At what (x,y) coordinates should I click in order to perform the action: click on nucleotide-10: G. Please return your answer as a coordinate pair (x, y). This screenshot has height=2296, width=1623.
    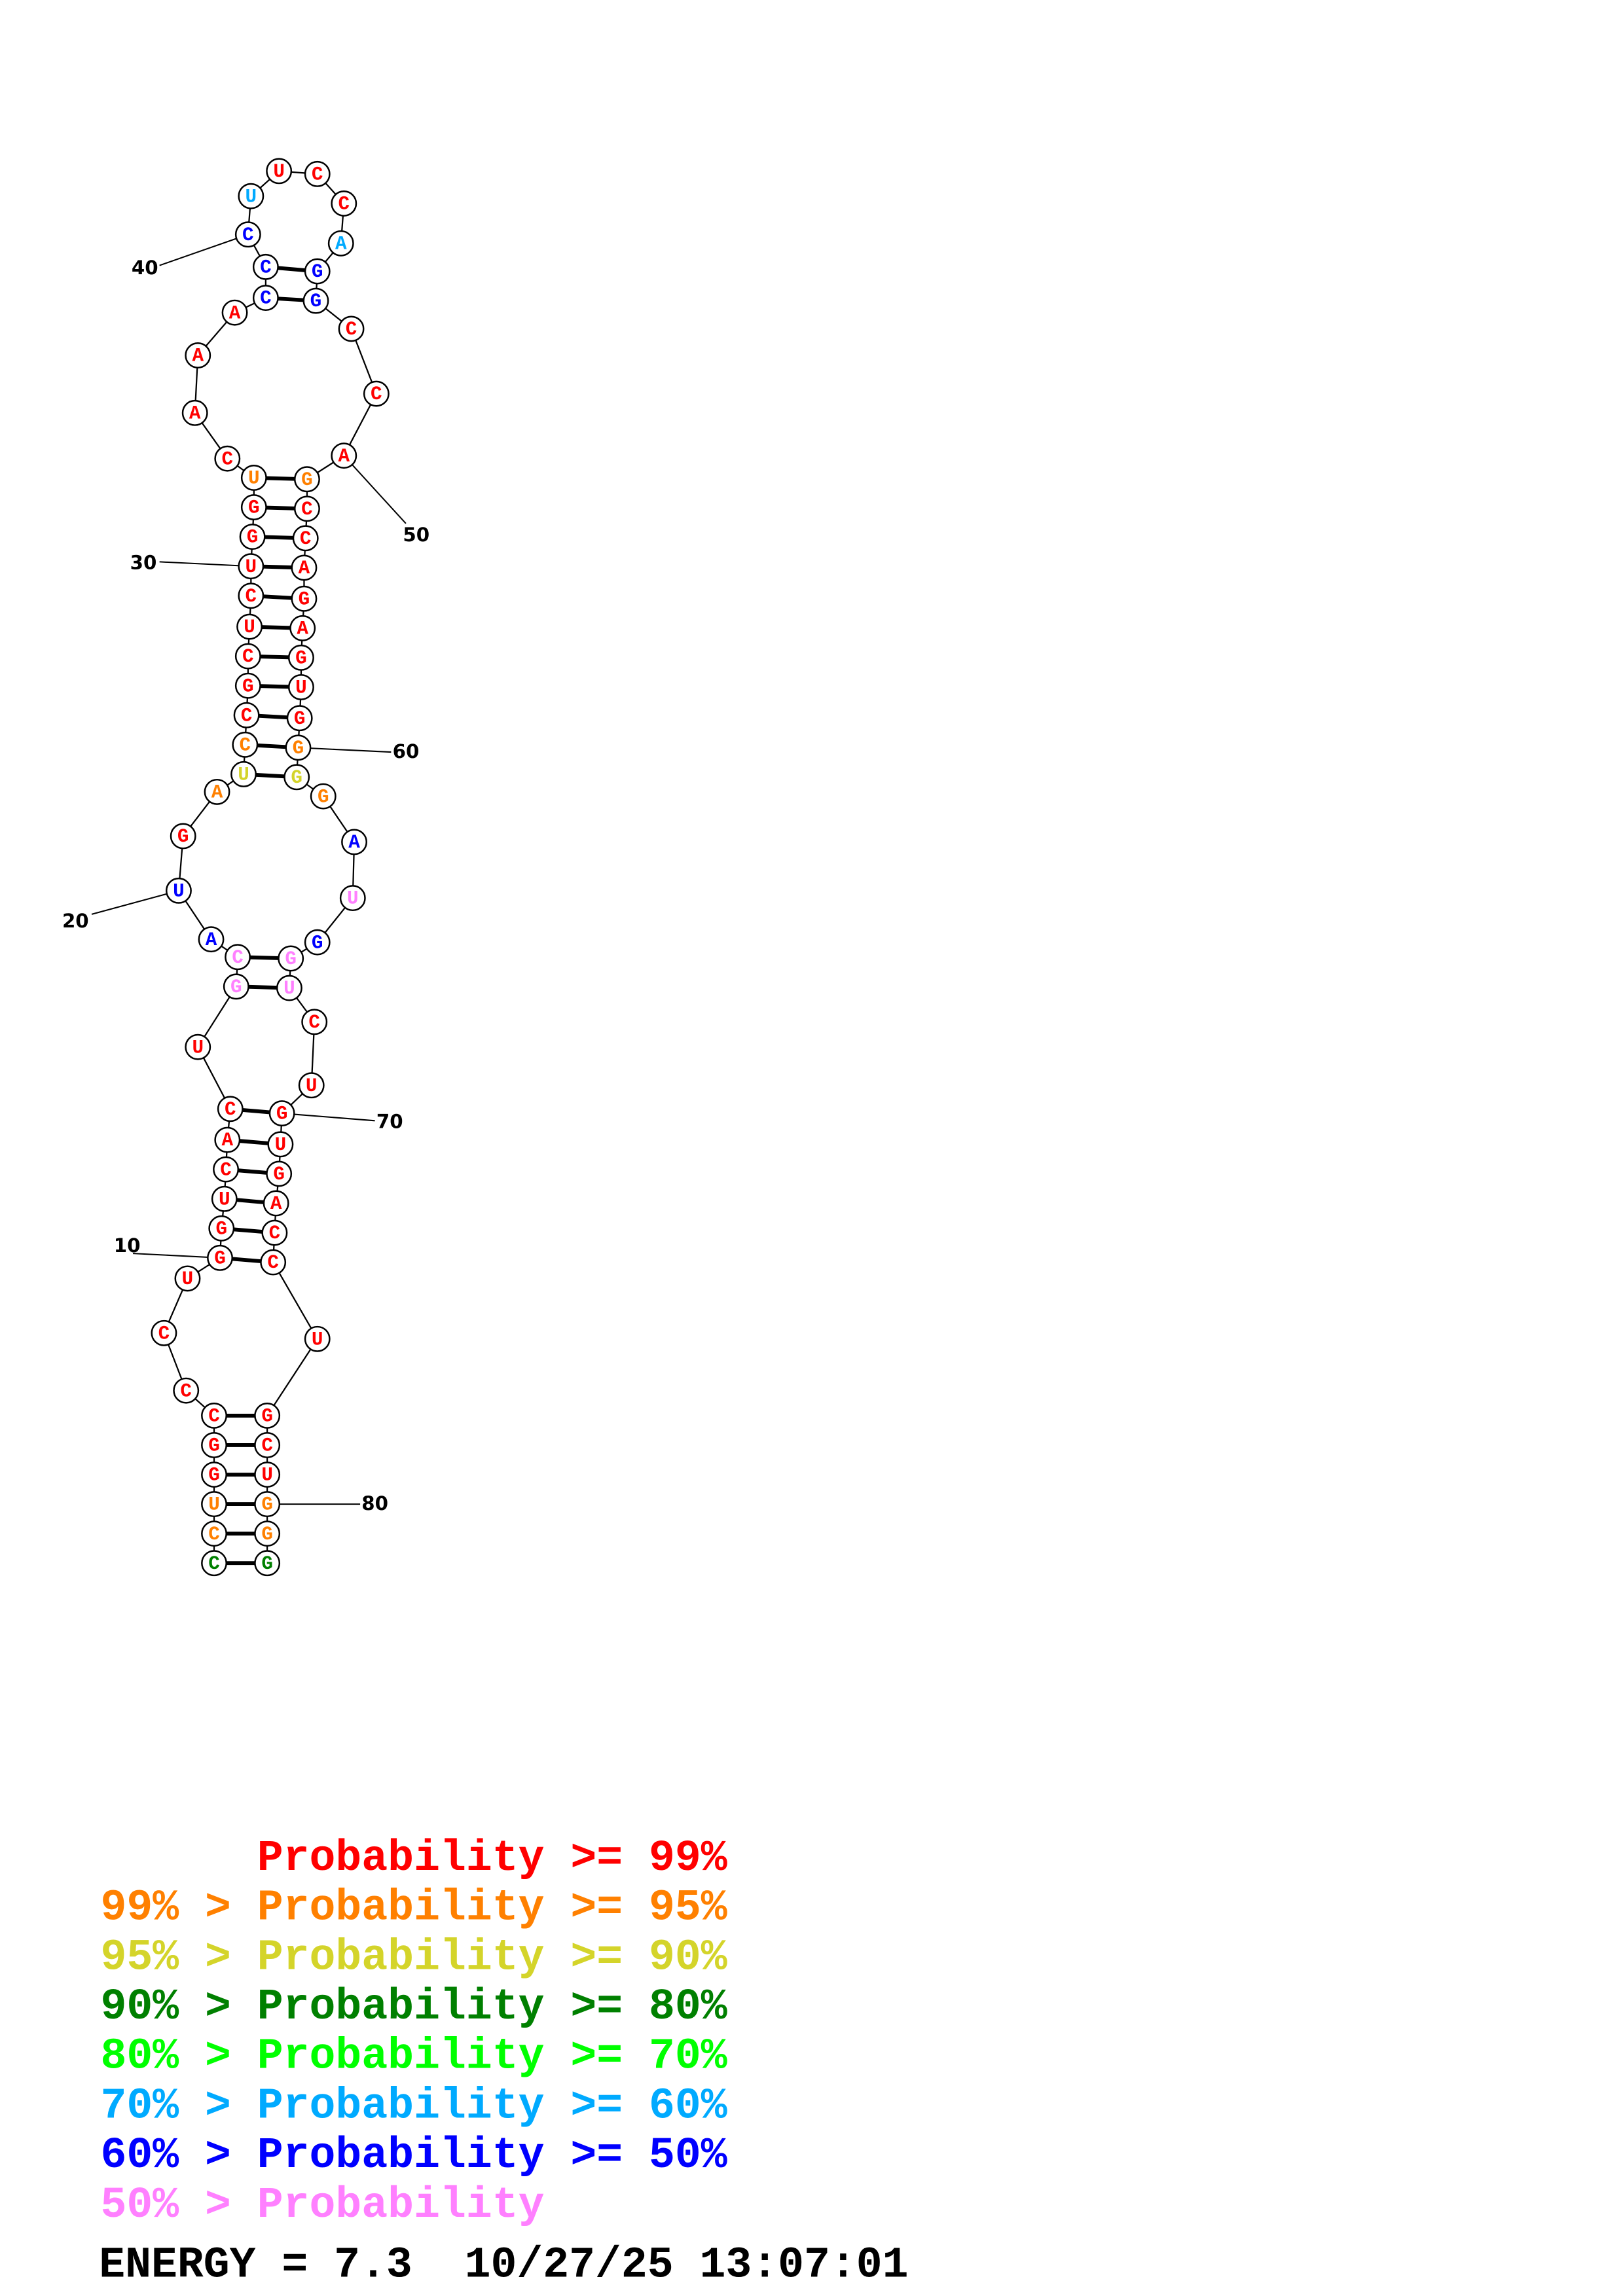
    Looking at the image, I should click on (220, 1257).